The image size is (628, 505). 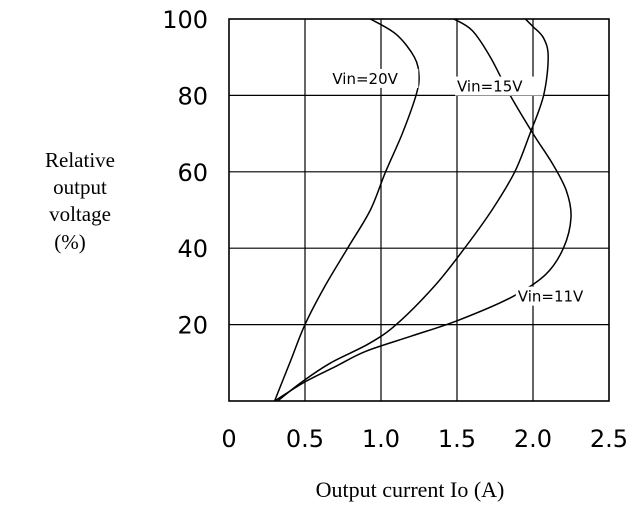 What do you see at coordinates (80, 160) in the screenshot?
I see `y-axis-label-line-1: Relative` at bounding box center [80, 160].